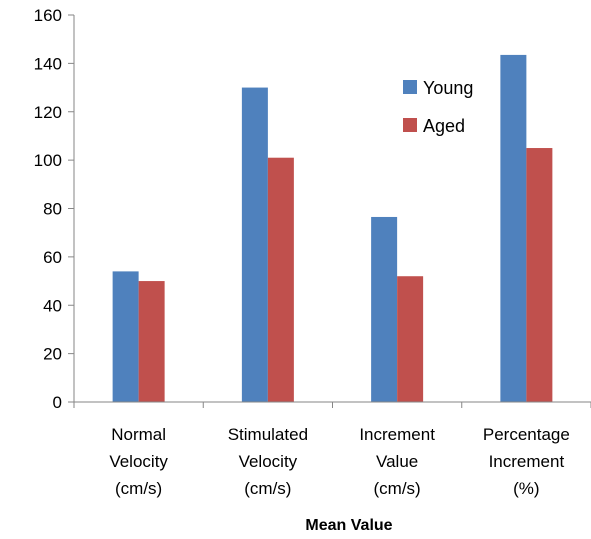 The width and height of the screenshot is (591, 539). I want to click on y-tick-label: 120, so click(48, 112).